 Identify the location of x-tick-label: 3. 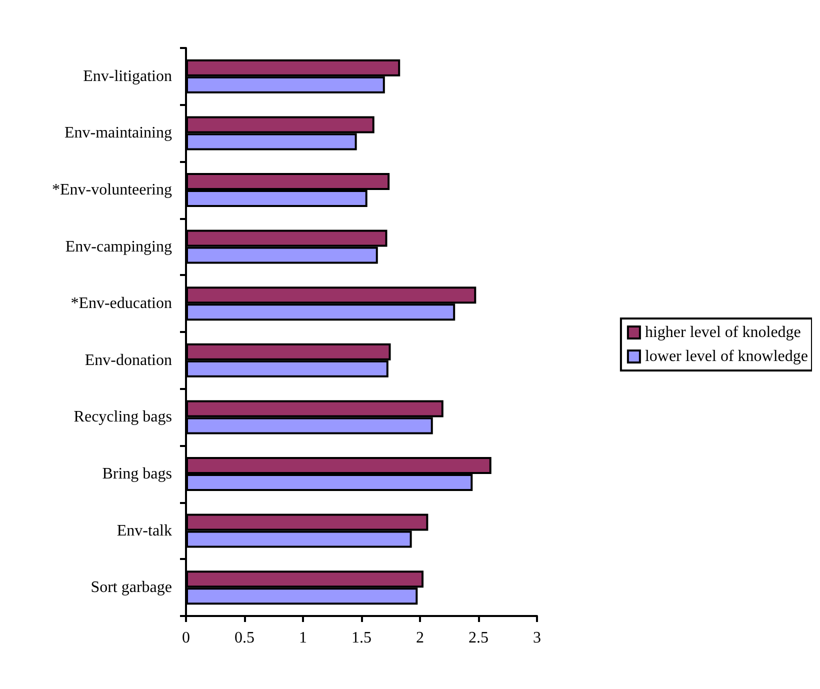
(537, 638).